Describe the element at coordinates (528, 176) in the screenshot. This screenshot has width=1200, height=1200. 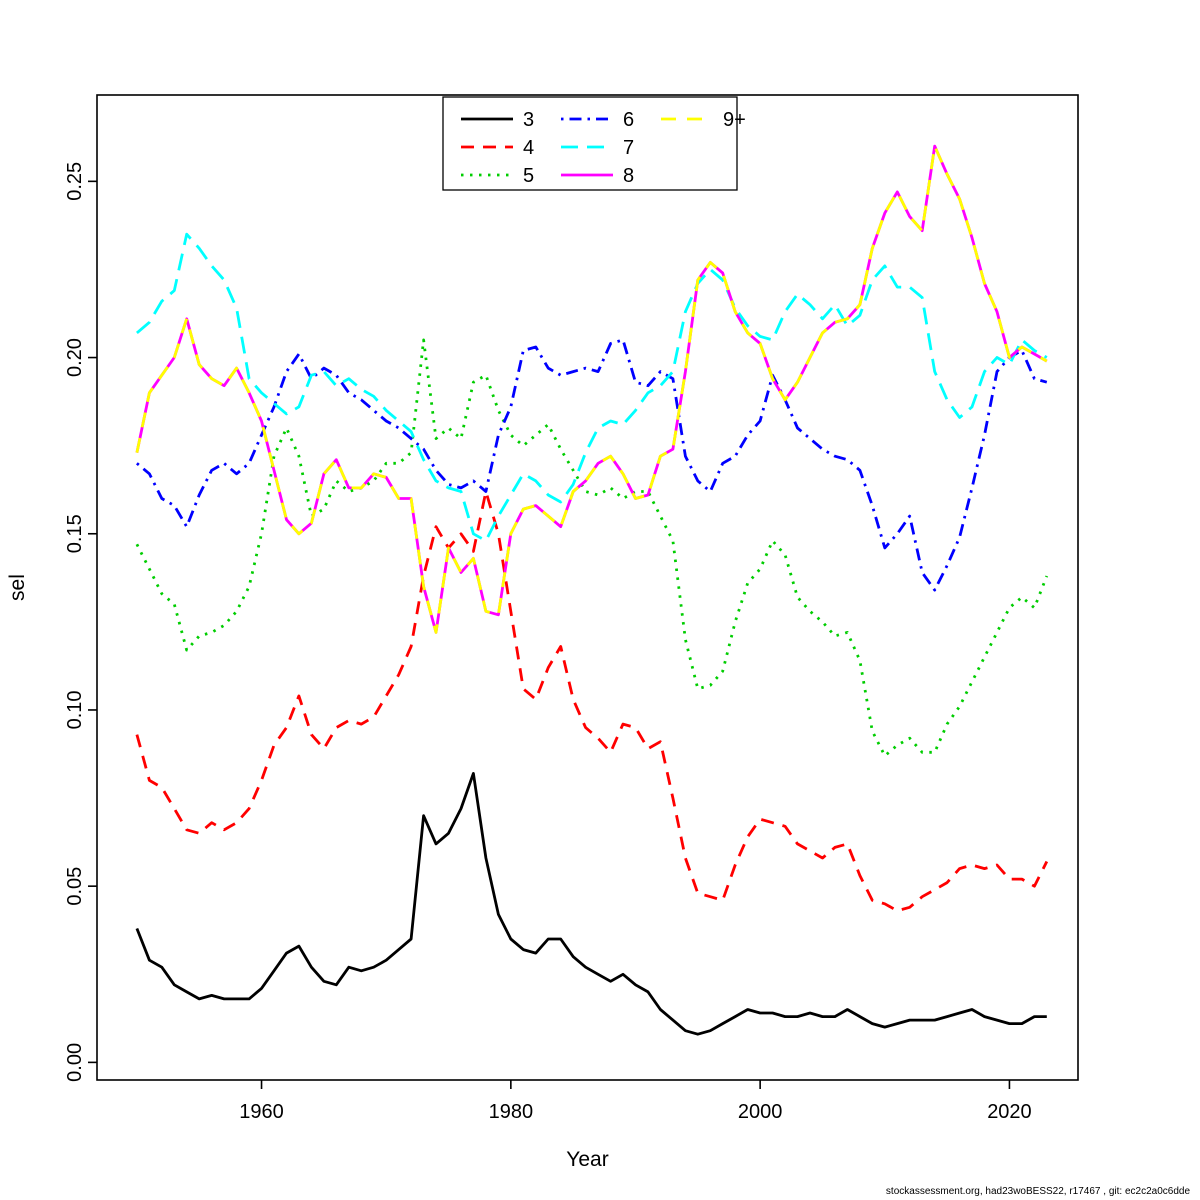
I see `legend-label-5: 5` at that location.